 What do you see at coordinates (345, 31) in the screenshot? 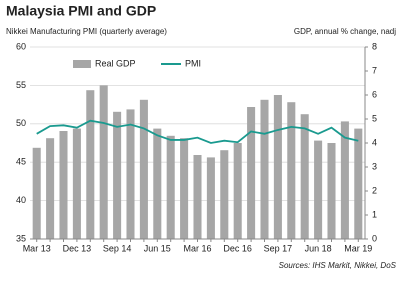
I see `y2-axis-label: GDP, annual % change, nadj` at bounding box center [345, 31].